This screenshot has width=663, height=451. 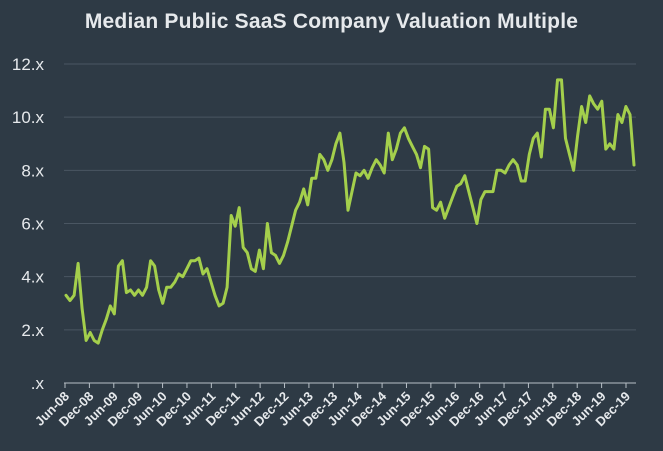 What do you see at coordinates (28, 64) in the screenshot?
I see `y-tick-label: 12.x` at bounding box center [28, 64].